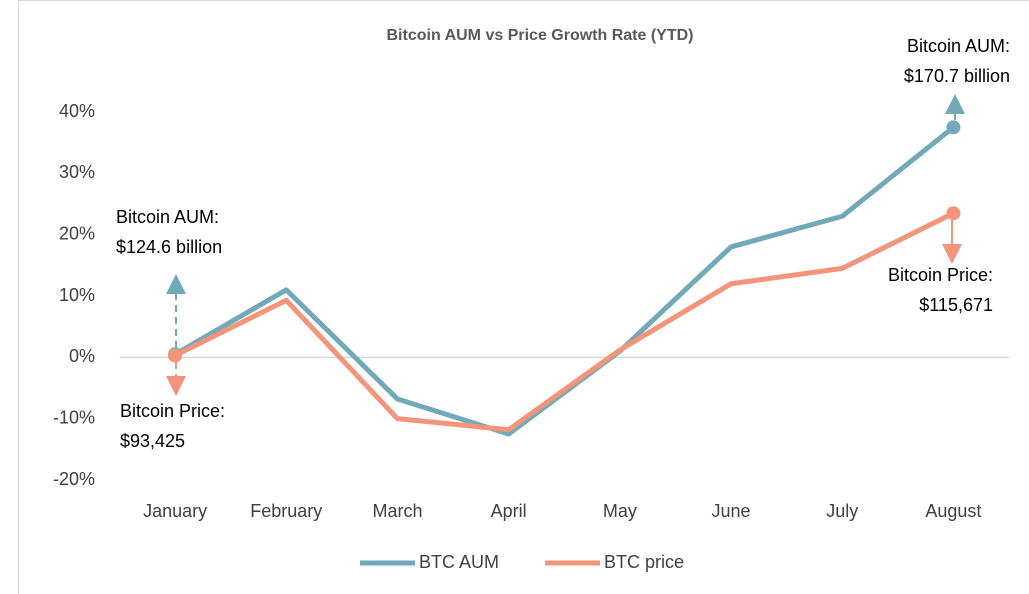 Image resolution: width=1029 pixels, height=594 pixels. Describe the element at coordinates (731, 511) in the screenshot. I see `x-tick-label: June` at that location.